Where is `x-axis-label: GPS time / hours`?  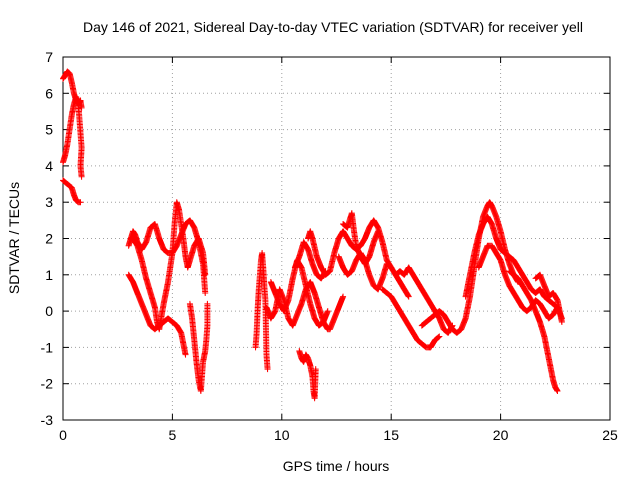 x-axis-label: GPS time / hours is located at coordinates (336, 466).